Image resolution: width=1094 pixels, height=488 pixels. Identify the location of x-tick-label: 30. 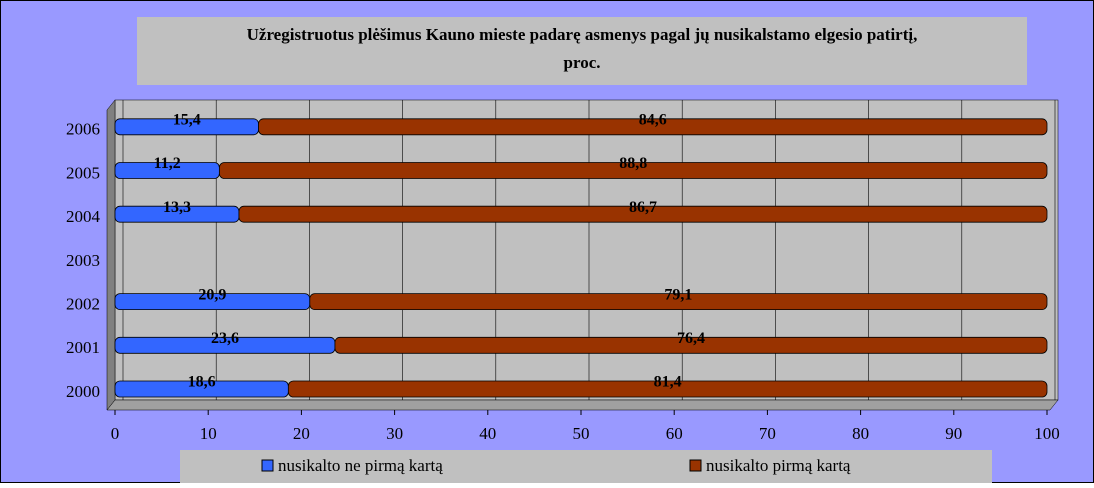
(394, 433).